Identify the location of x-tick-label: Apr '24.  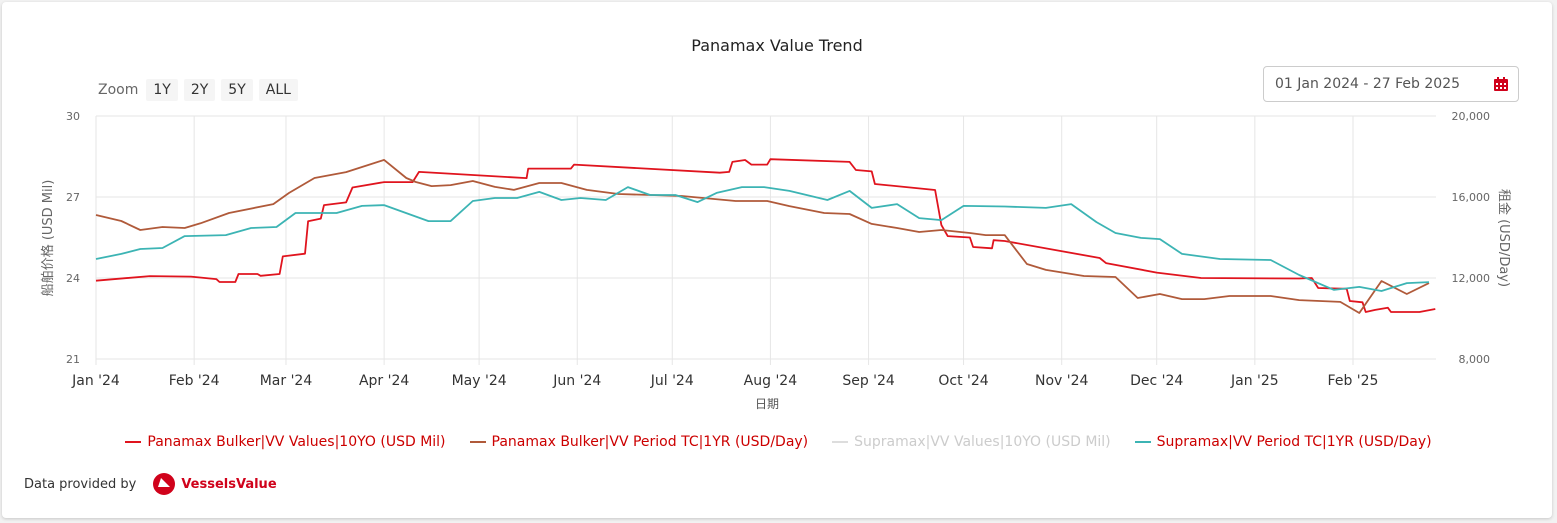
(384, 381).